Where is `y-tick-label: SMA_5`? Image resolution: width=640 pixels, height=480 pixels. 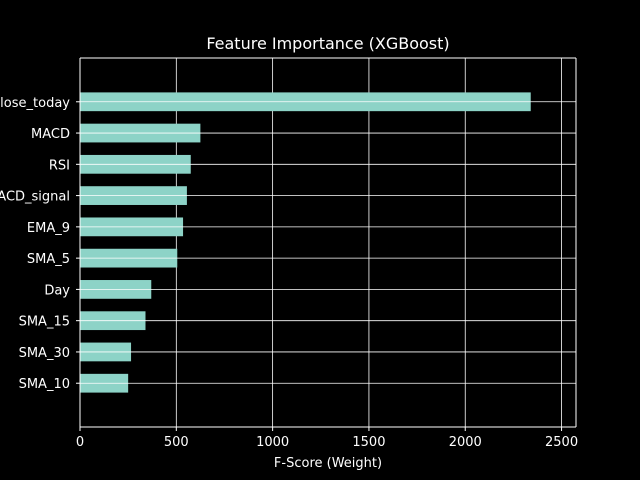 y-tick-label: SMA_5 is located at coordinates (48, 259).